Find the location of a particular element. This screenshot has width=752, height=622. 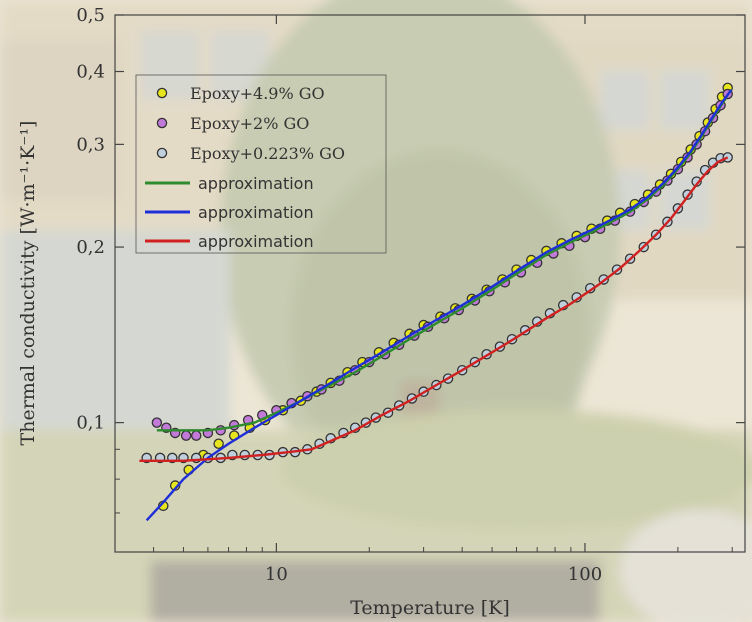

y-tick-label: 0,1 is located at coordinates (90, 423).